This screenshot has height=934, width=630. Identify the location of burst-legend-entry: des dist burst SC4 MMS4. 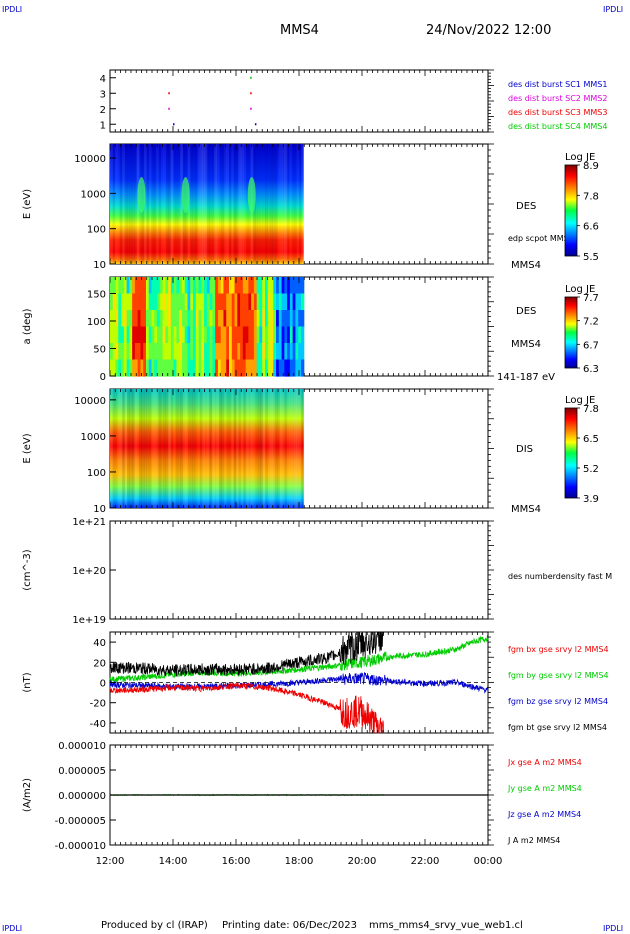
(557, 126).